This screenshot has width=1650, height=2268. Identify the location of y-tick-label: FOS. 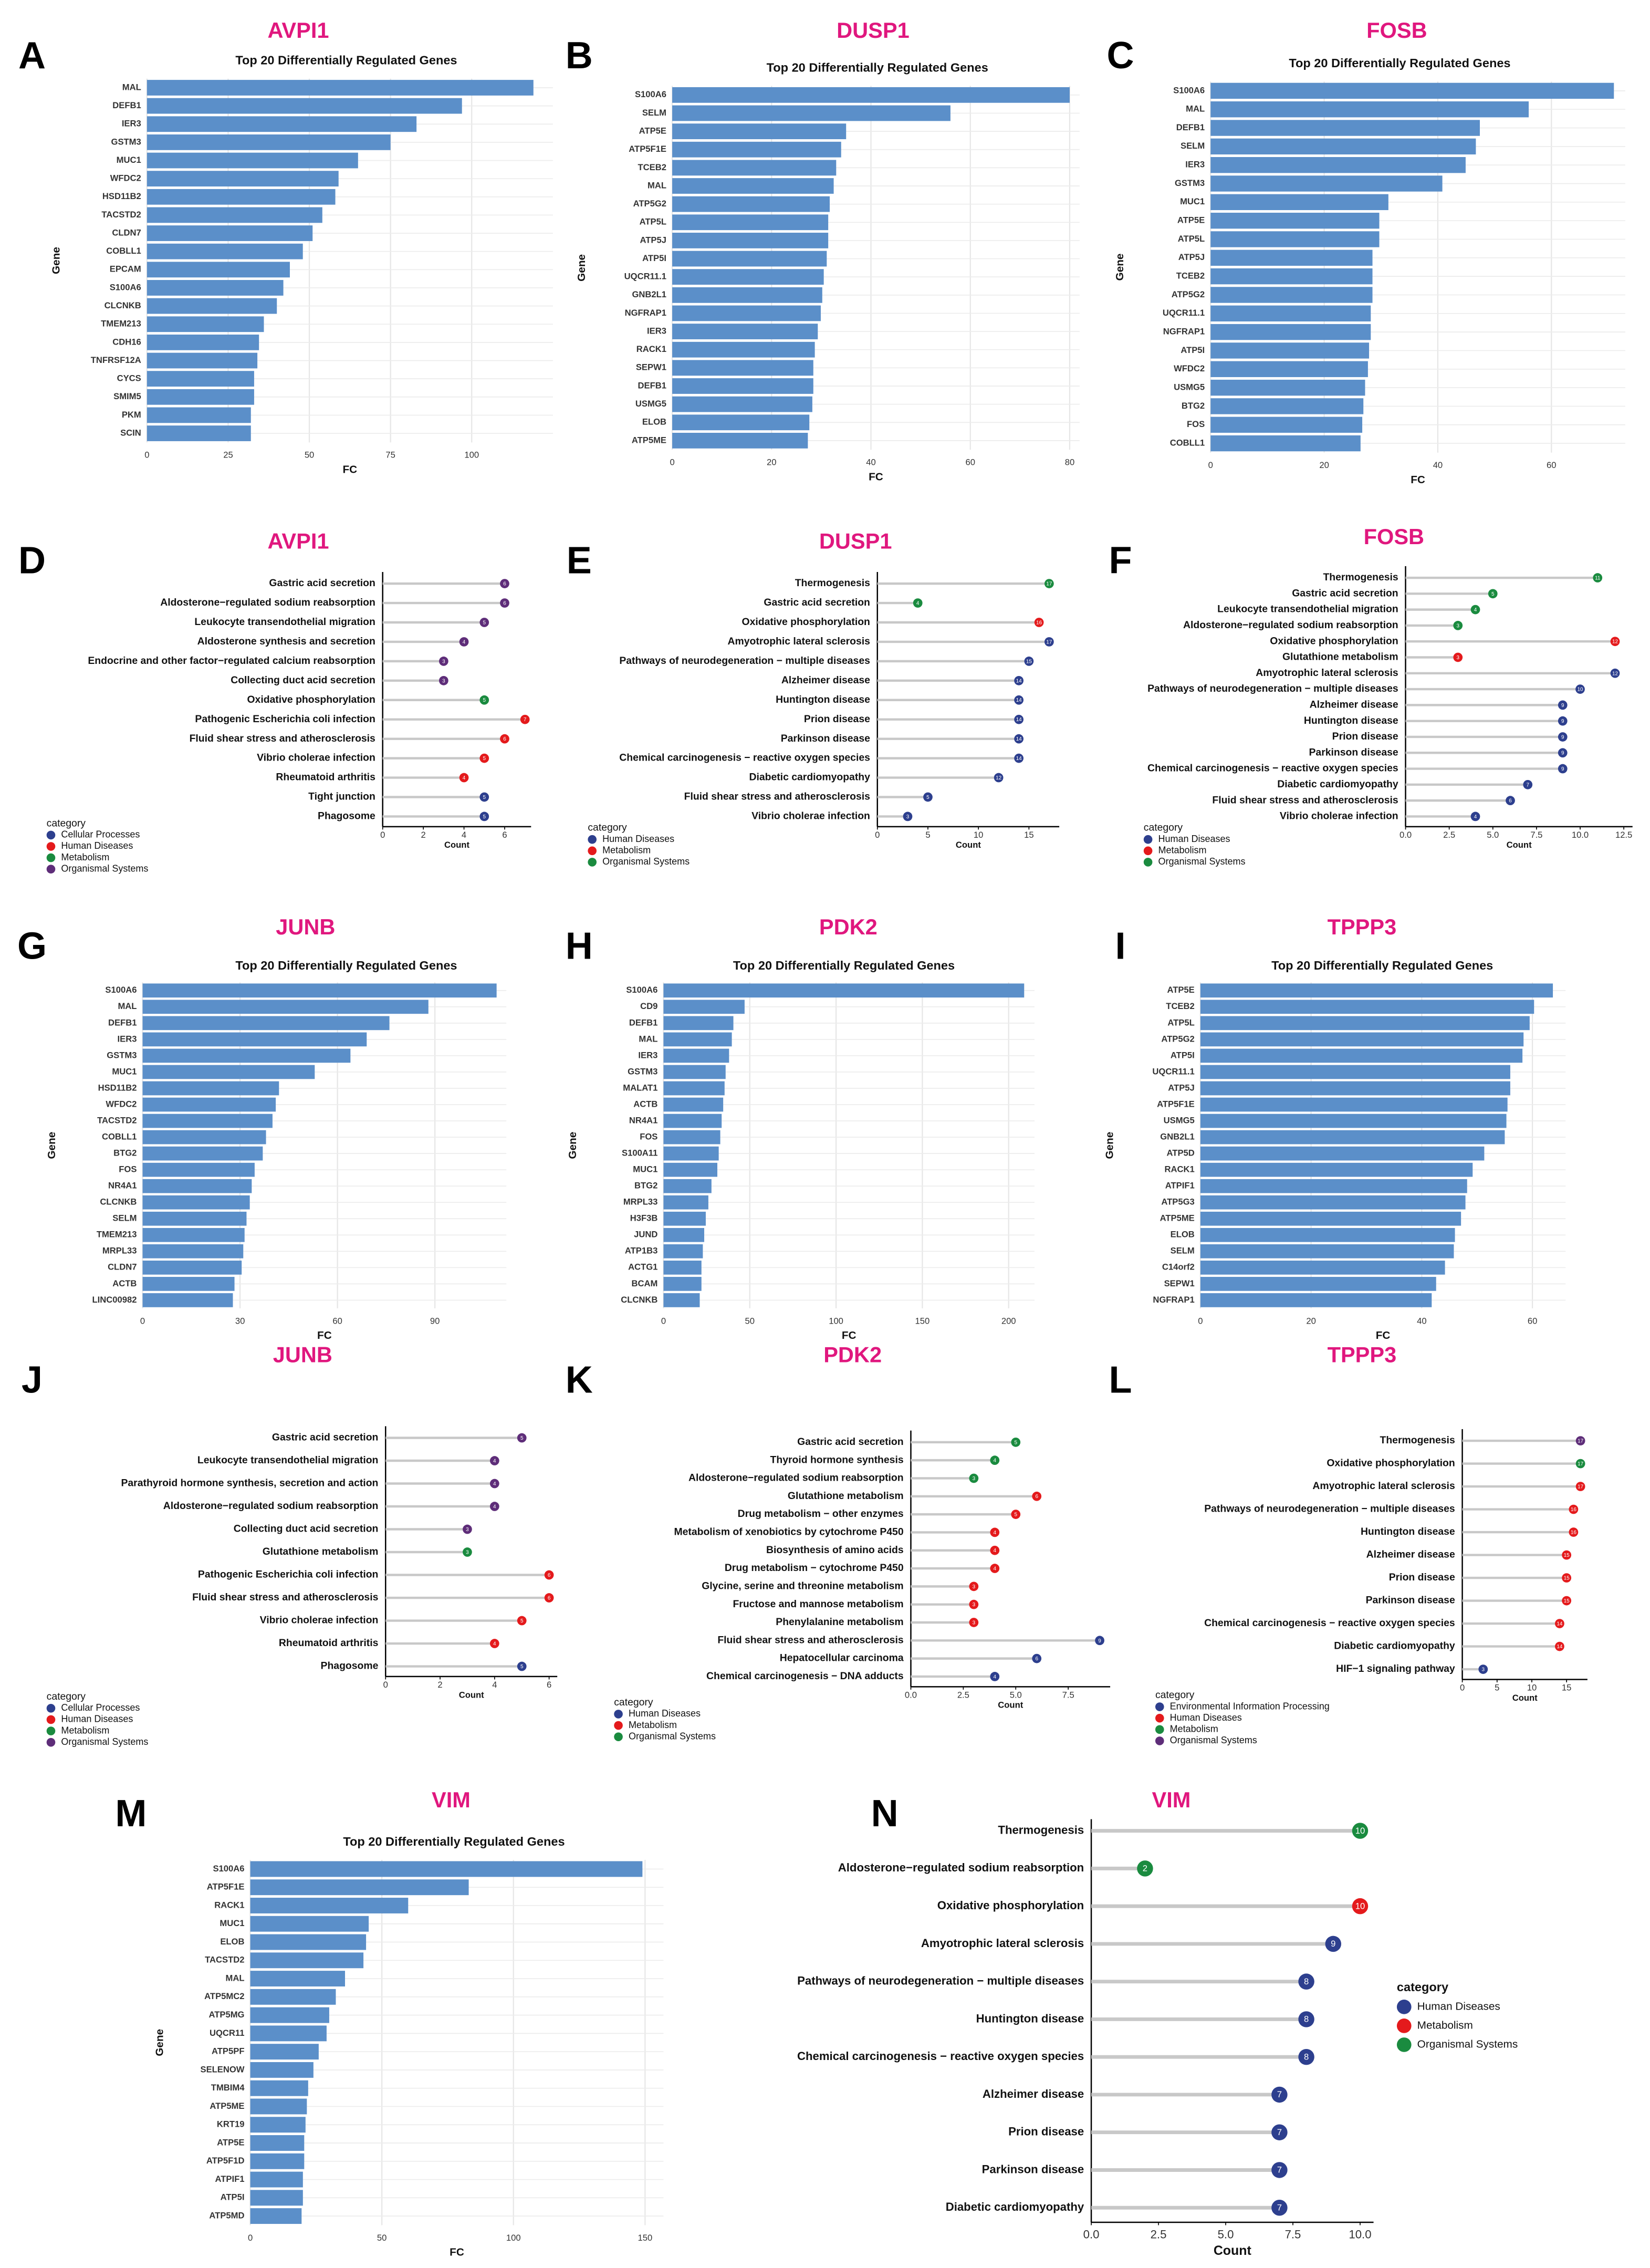
(648, 1136).